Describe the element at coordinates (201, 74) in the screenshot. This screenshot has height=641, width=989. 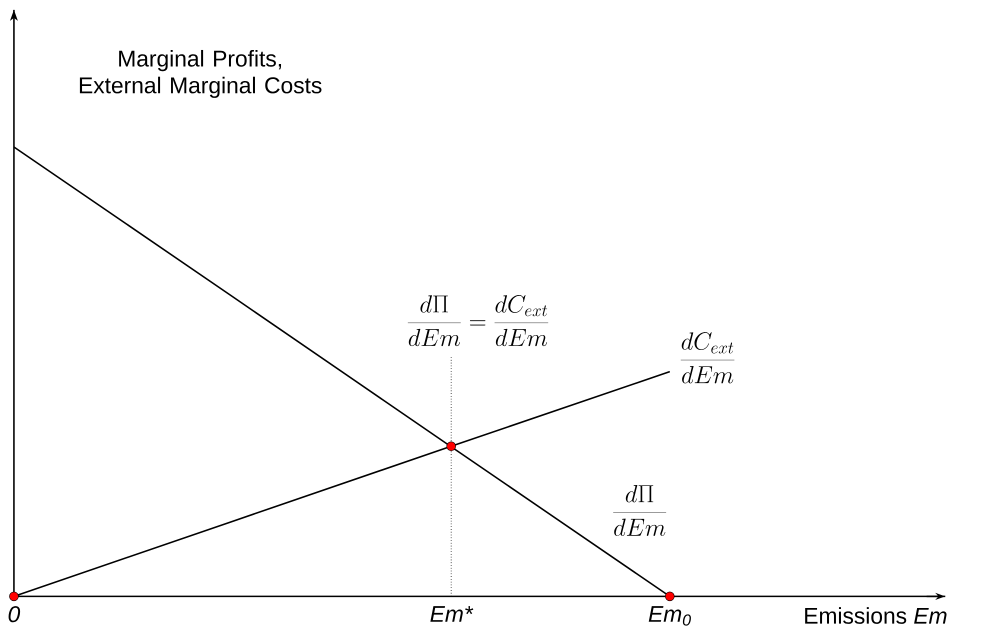
I see `y-axis-title: Marginal Profits, External Marginal Costs` at that location.